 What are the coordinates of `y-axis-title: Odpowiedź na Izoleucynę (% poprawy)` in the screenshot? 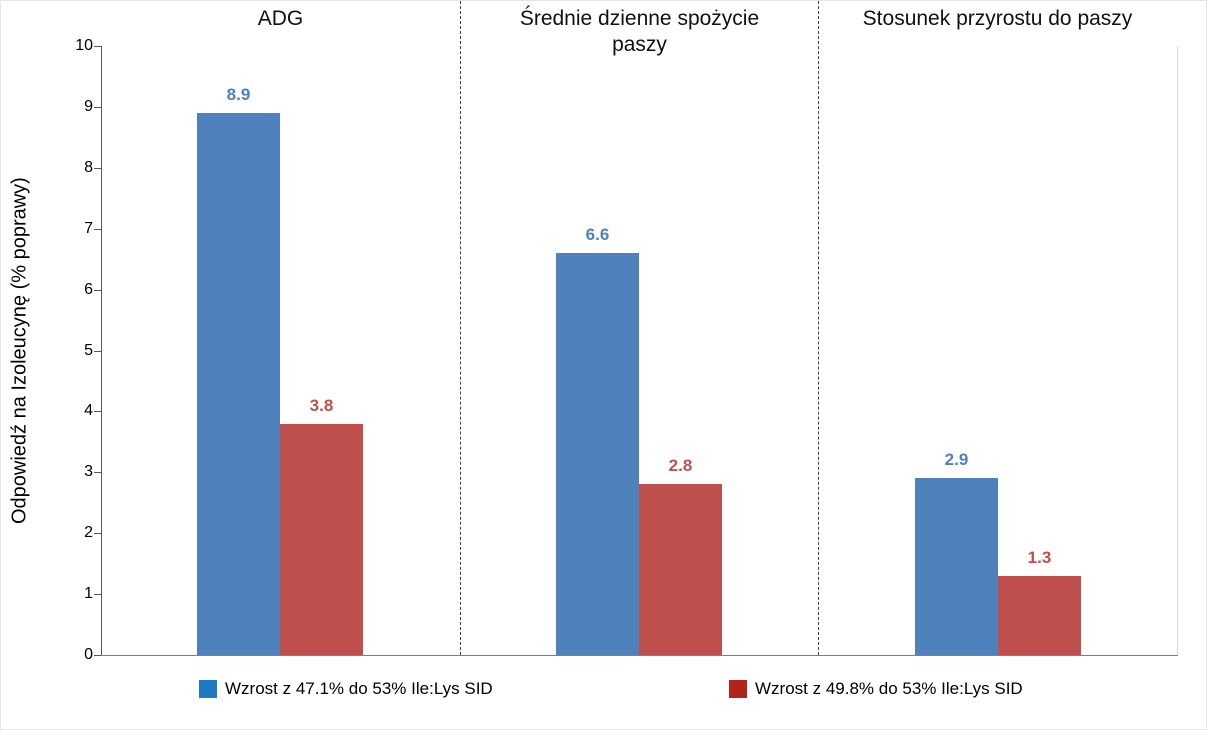 It's located at (19, 350).